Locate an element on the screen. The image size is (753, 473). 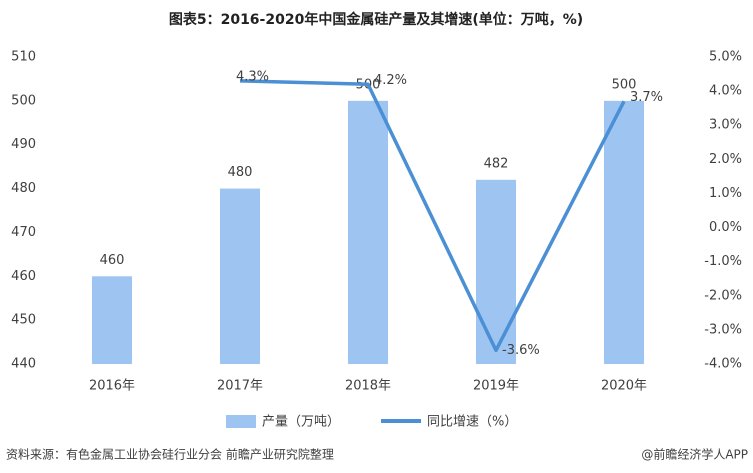
y2-tick-label: 4.0% is located at coordinates (725, 91).